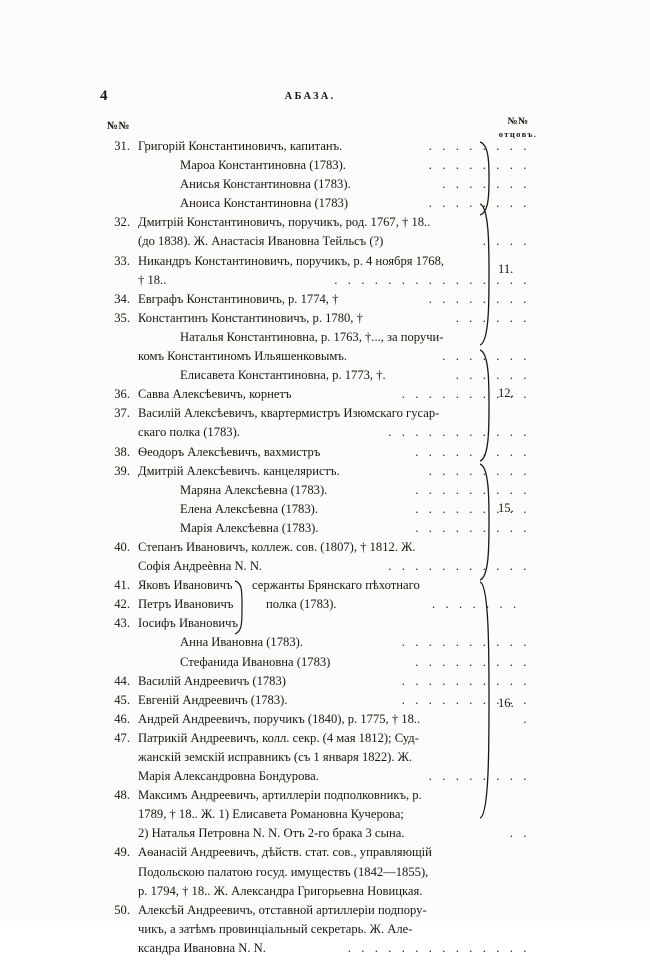 The width and height of the screenshot is (650, 960). I want to click on entry-text: комъ Константиномъ Ильяшенковымъ., so click(242, 356).